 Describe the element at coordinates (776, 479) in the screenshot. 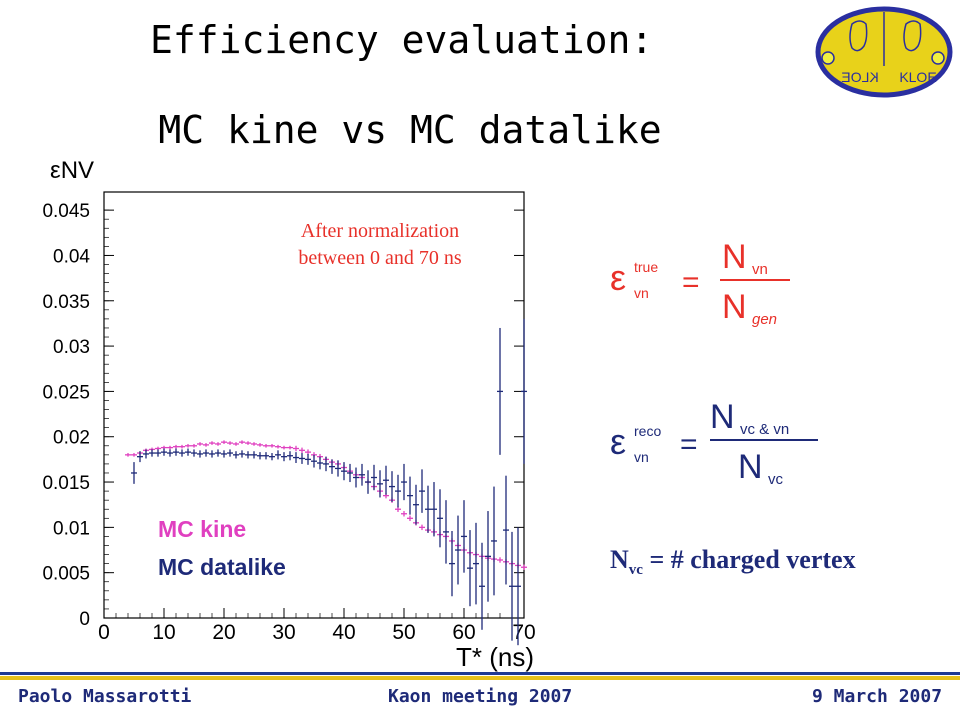

I see `denominator-sub: vc` at that location.